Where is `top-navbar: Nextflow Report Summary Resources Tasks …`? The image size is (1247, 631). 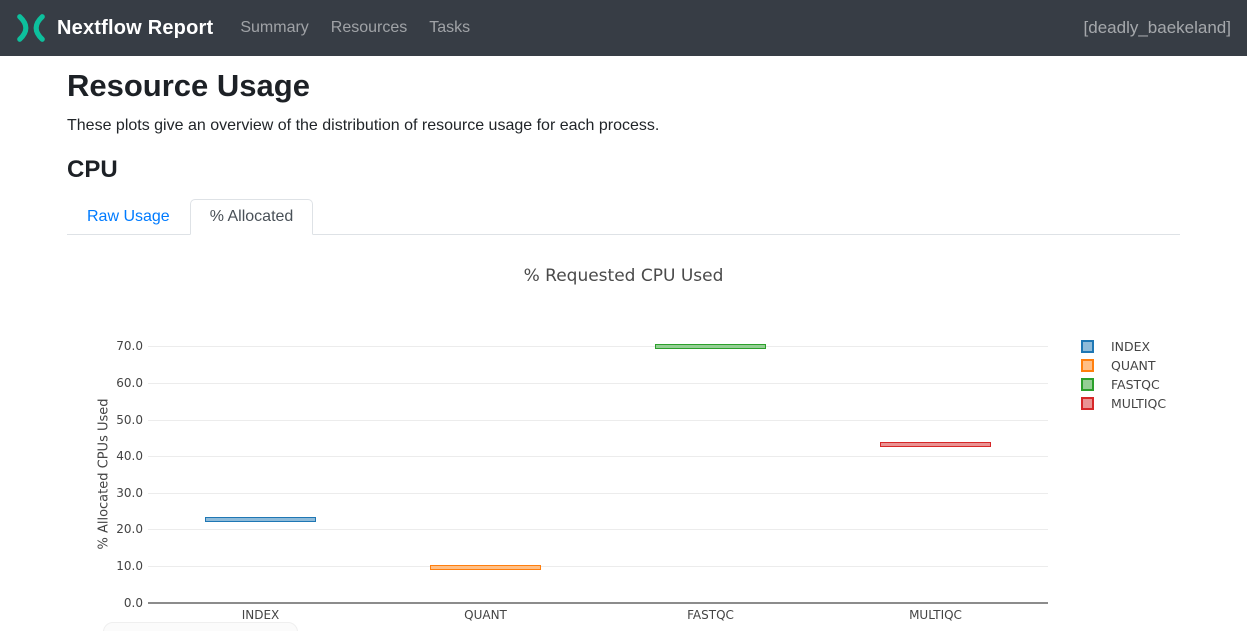 top-navbar: Nextflow Report Summary Resources Tasks … is located at coordinates (623, 28).